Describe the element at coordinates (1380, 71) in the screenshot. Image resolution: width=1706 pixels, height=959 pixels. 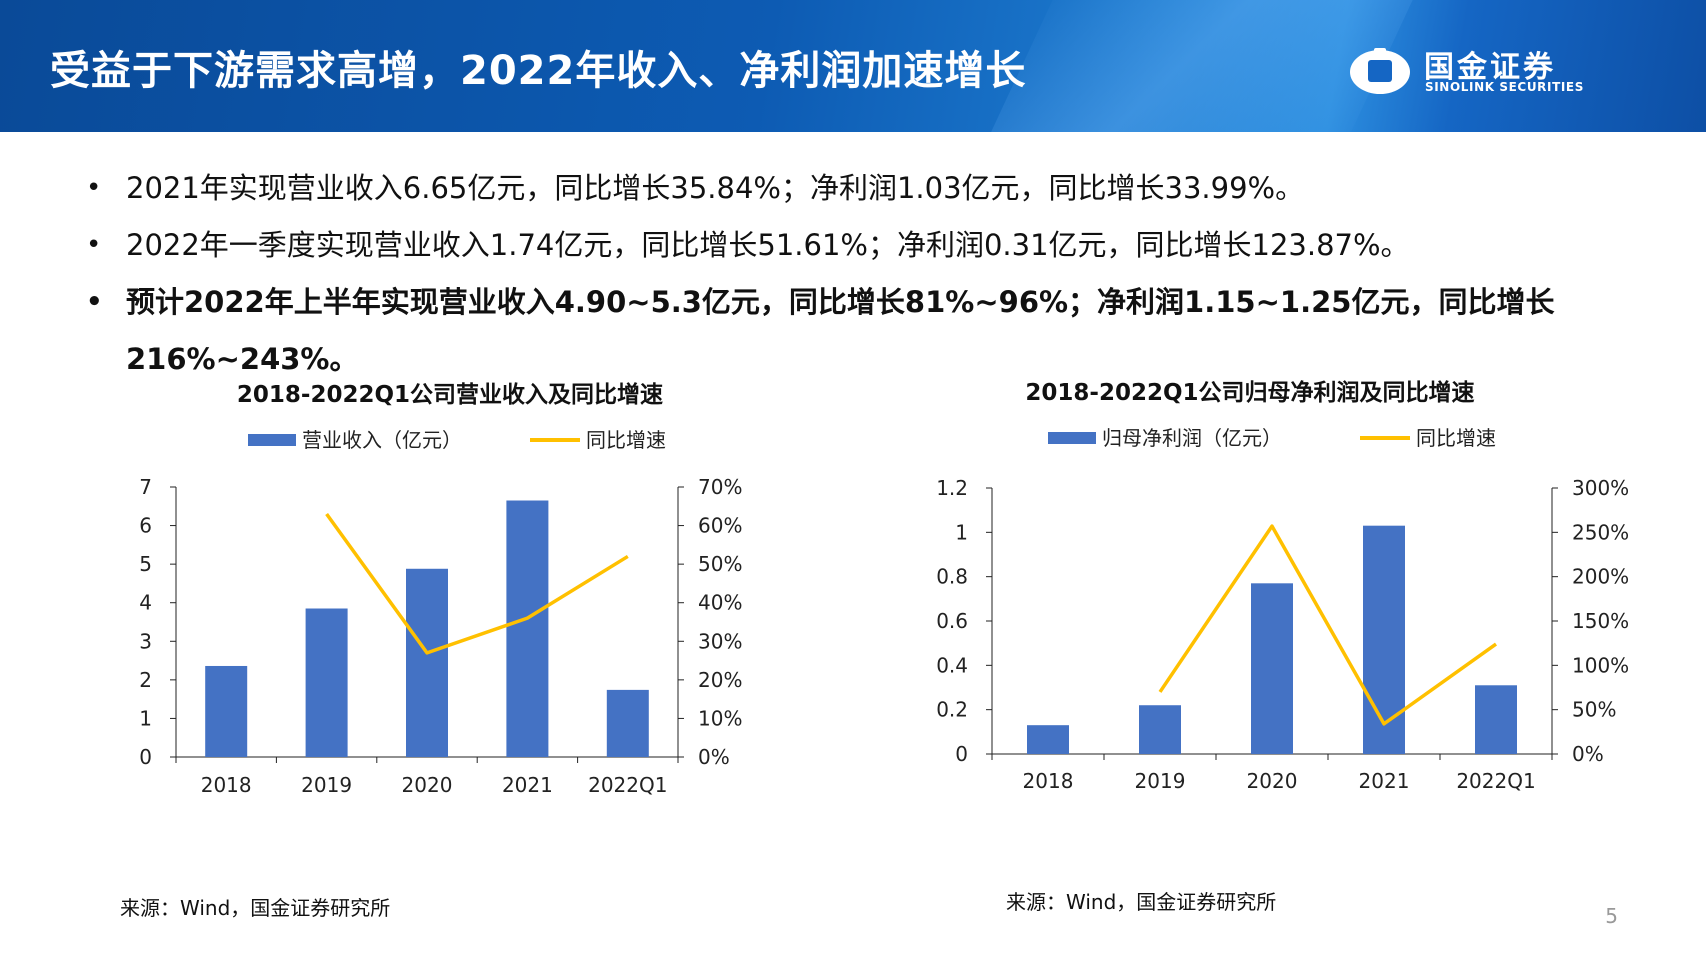
I see `logo-mark-icon` at that location.